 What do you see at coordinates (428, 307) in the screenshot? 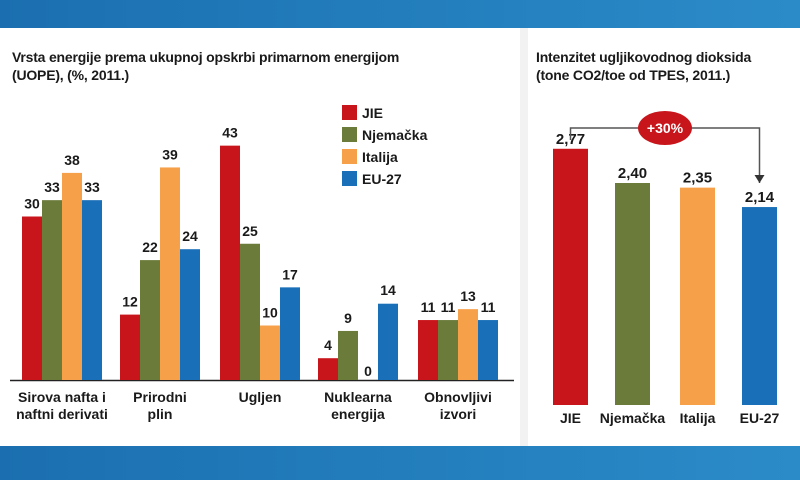
I see `value-label-4-0: 11` at bounding box center [428, 307].